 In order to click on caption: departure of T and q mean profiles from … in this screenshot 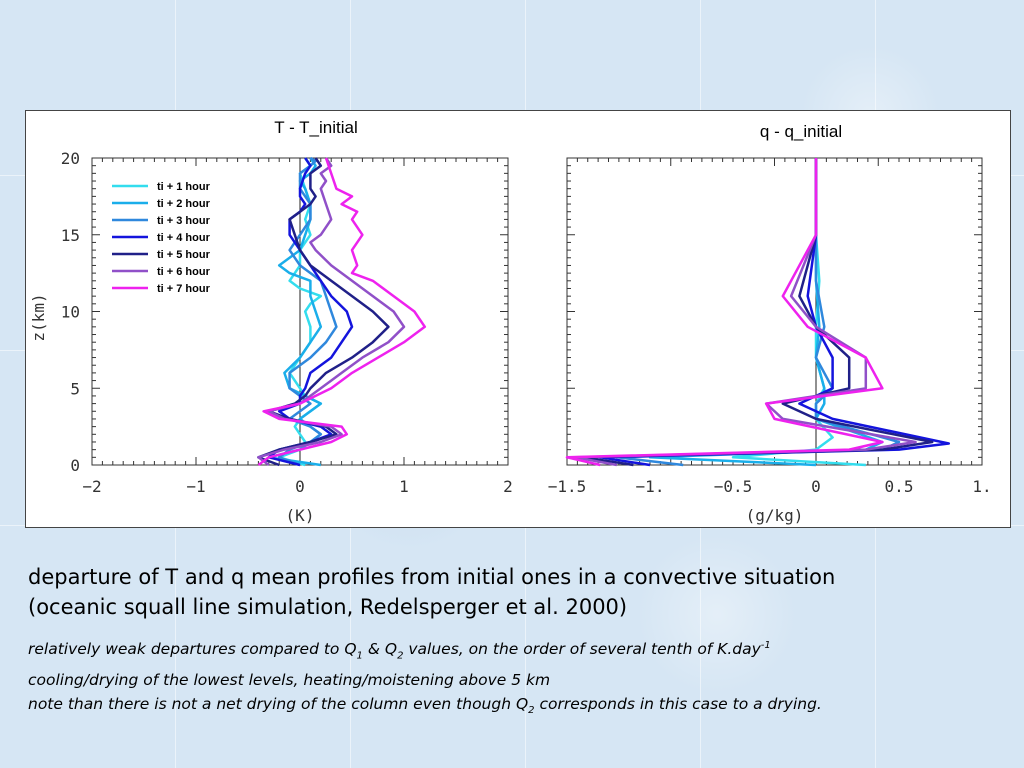, I will do `click(518, 592)`.